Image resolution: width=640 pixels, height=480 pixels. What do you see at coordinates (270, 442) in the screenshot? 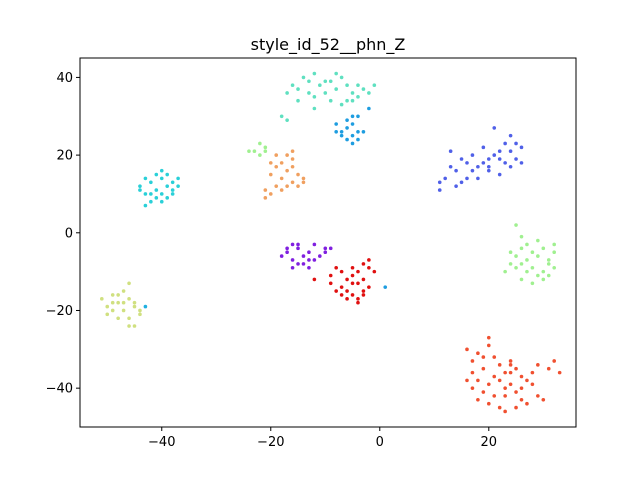
I see `x-tick-label: −20` at bounding box center [270, 442].